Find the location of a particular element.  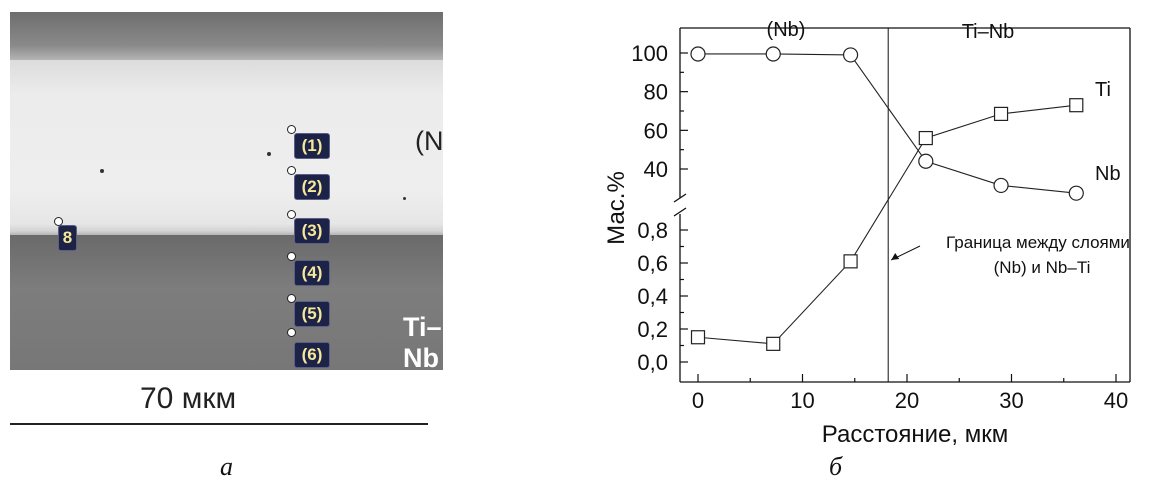

x-tick-label: 0 is located at coordinates (698, 400).